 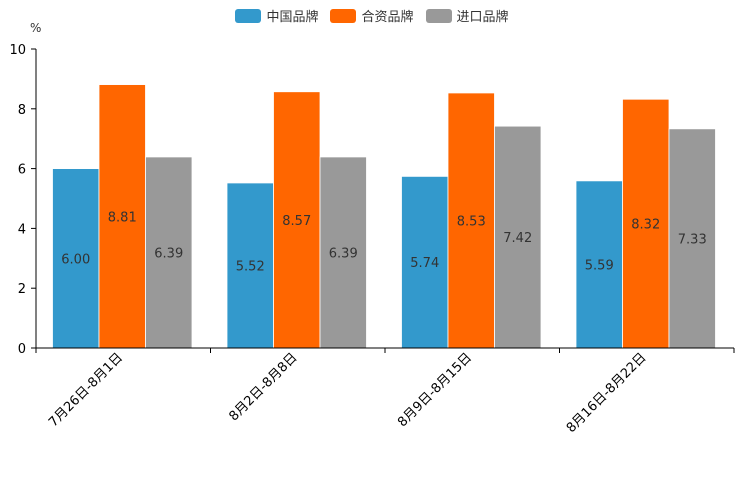 What do you see at coordinates (482, 17) in the screenshot?
I see `legend-label: 进口品牌` at bounding box center [482, 17].